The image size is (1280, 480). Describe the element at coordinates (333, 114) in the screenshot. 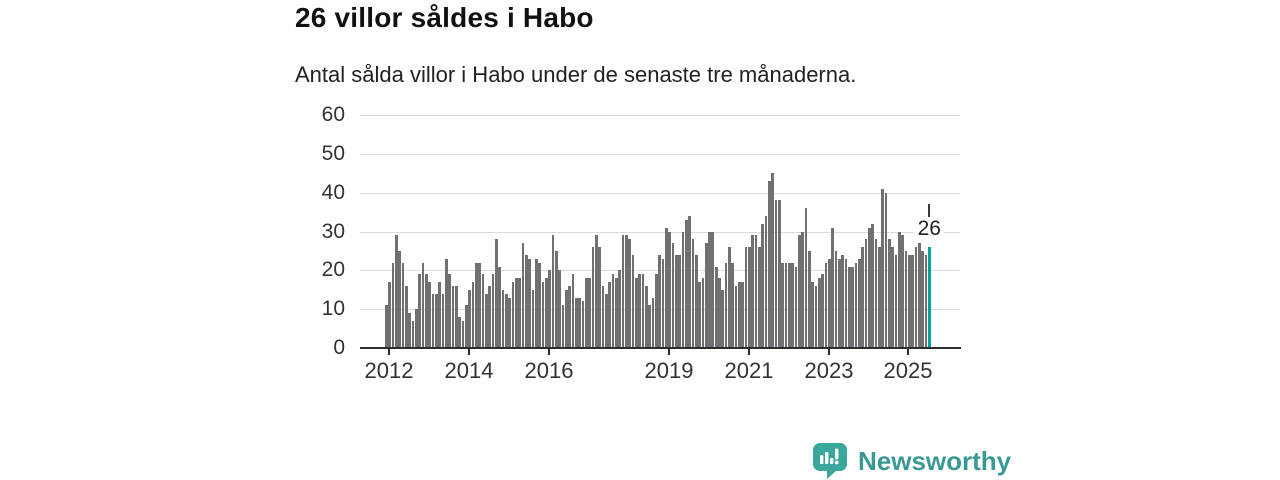

I see `y-axis-tick-label: 60` at that location.